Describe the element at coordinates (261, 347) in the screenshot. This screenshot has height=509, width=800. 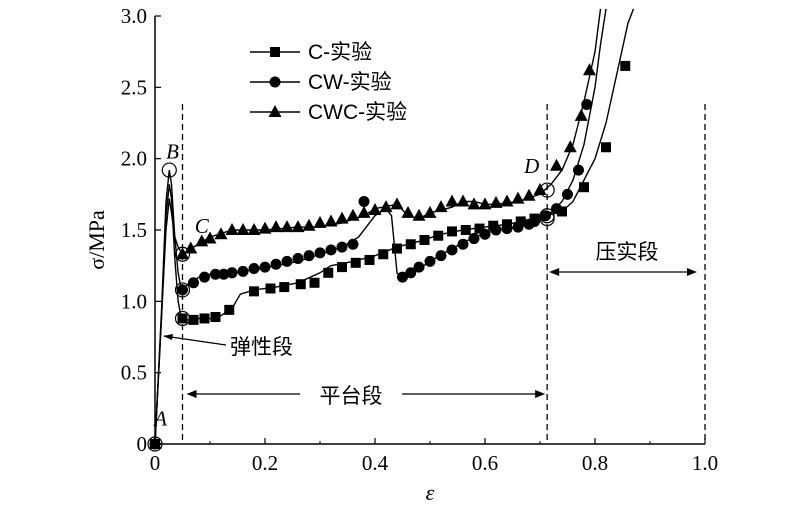
I see `elastic-label: 弹性段` at that location.